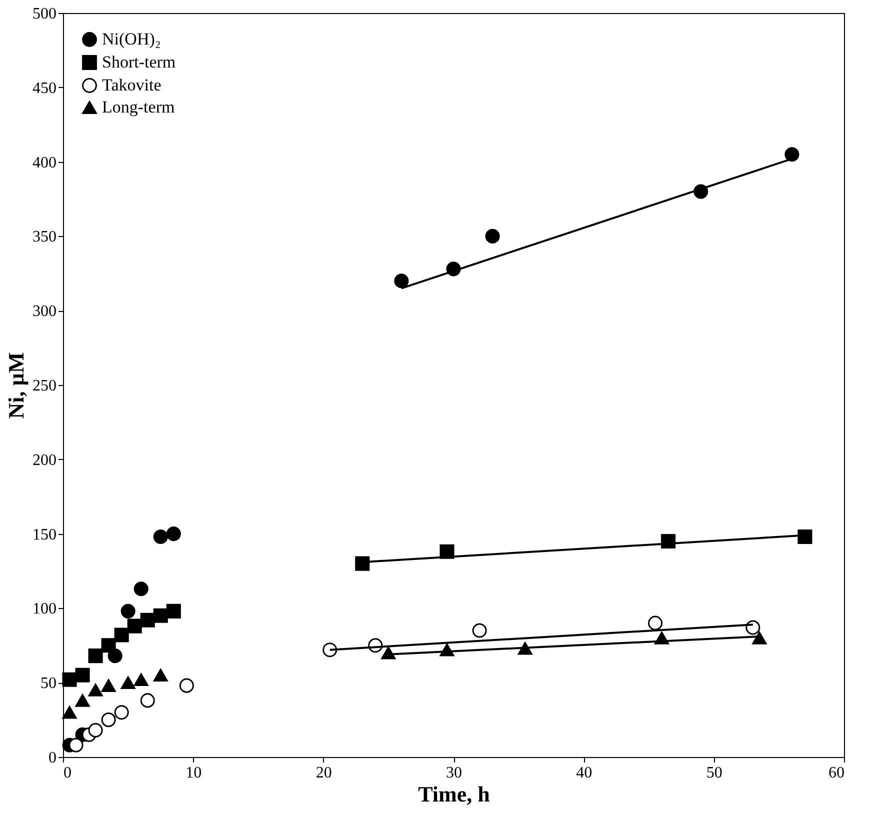 The width and height of the screenshot is (871, 828). What do you see at coordinates (131, 39) in the screenshot?
I see `legend-label: Ni(OH)₂` at bounding box center [131, 39].